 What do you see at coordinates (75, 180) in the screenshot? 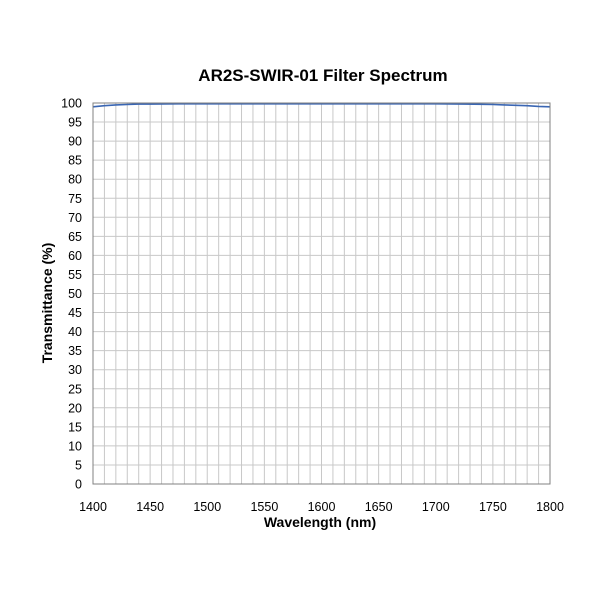
I see `y-tick-label: 80` at bounding box center [75, 180].